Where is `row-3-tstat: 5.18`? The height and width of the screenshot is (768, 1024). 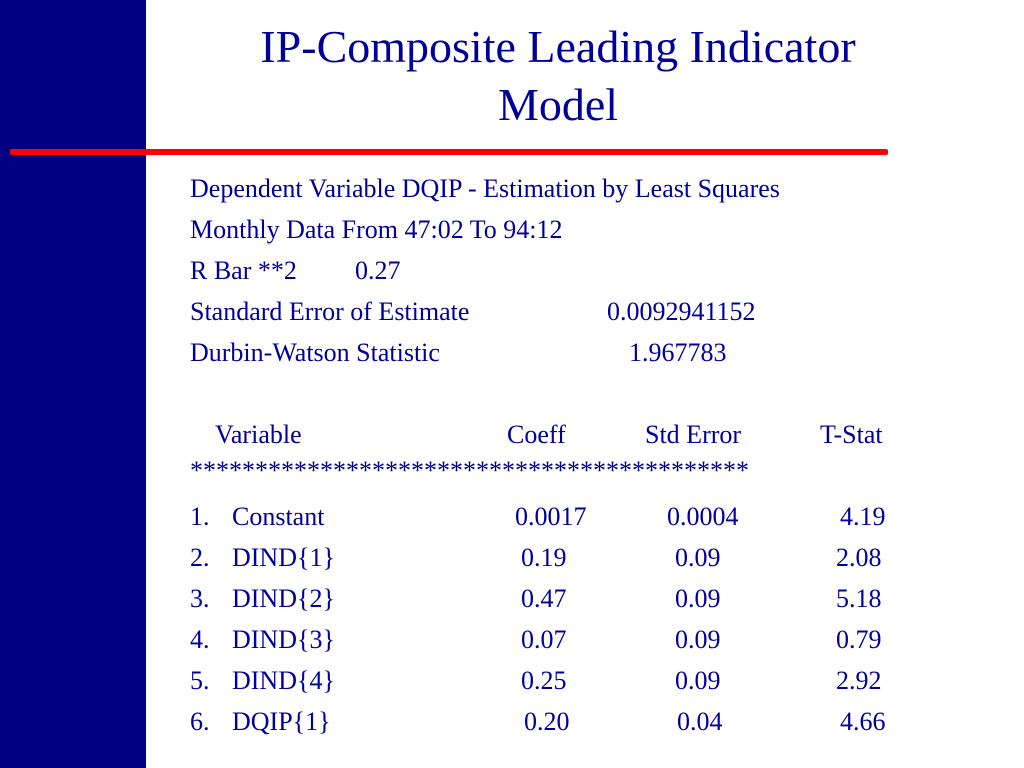
row-3-tstat: 5.18 is located at coordinates (859, 598).